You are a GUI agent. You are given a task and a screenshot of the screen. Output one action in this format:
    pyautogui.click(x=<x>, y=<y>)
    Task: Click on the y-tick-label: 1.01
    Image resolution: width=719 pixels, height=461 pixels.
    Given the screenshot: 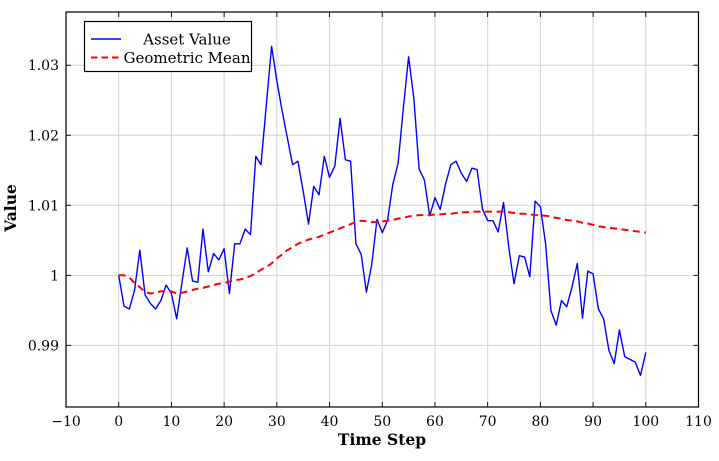 What is the action you would take?
    pyautogui.click(x=43, y=206)
    